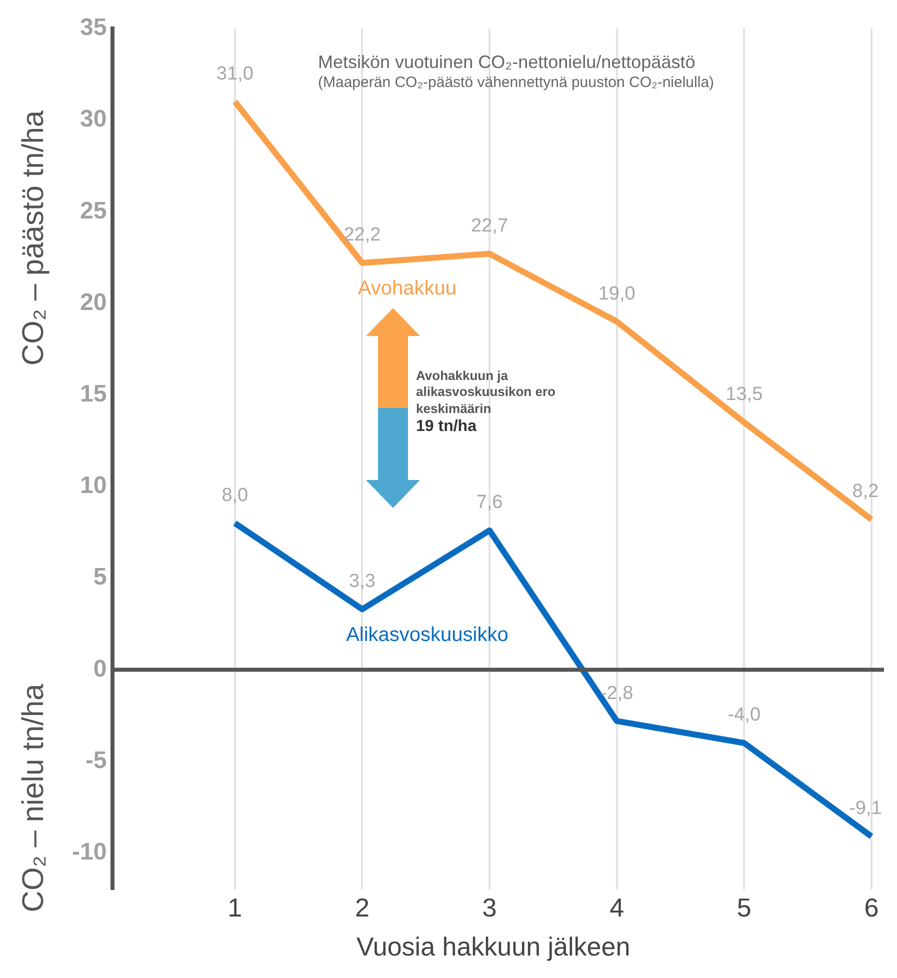  Describe the element at coordinates (362, 907) in the screenshot. I see `x-tick-label: 2` at that location.